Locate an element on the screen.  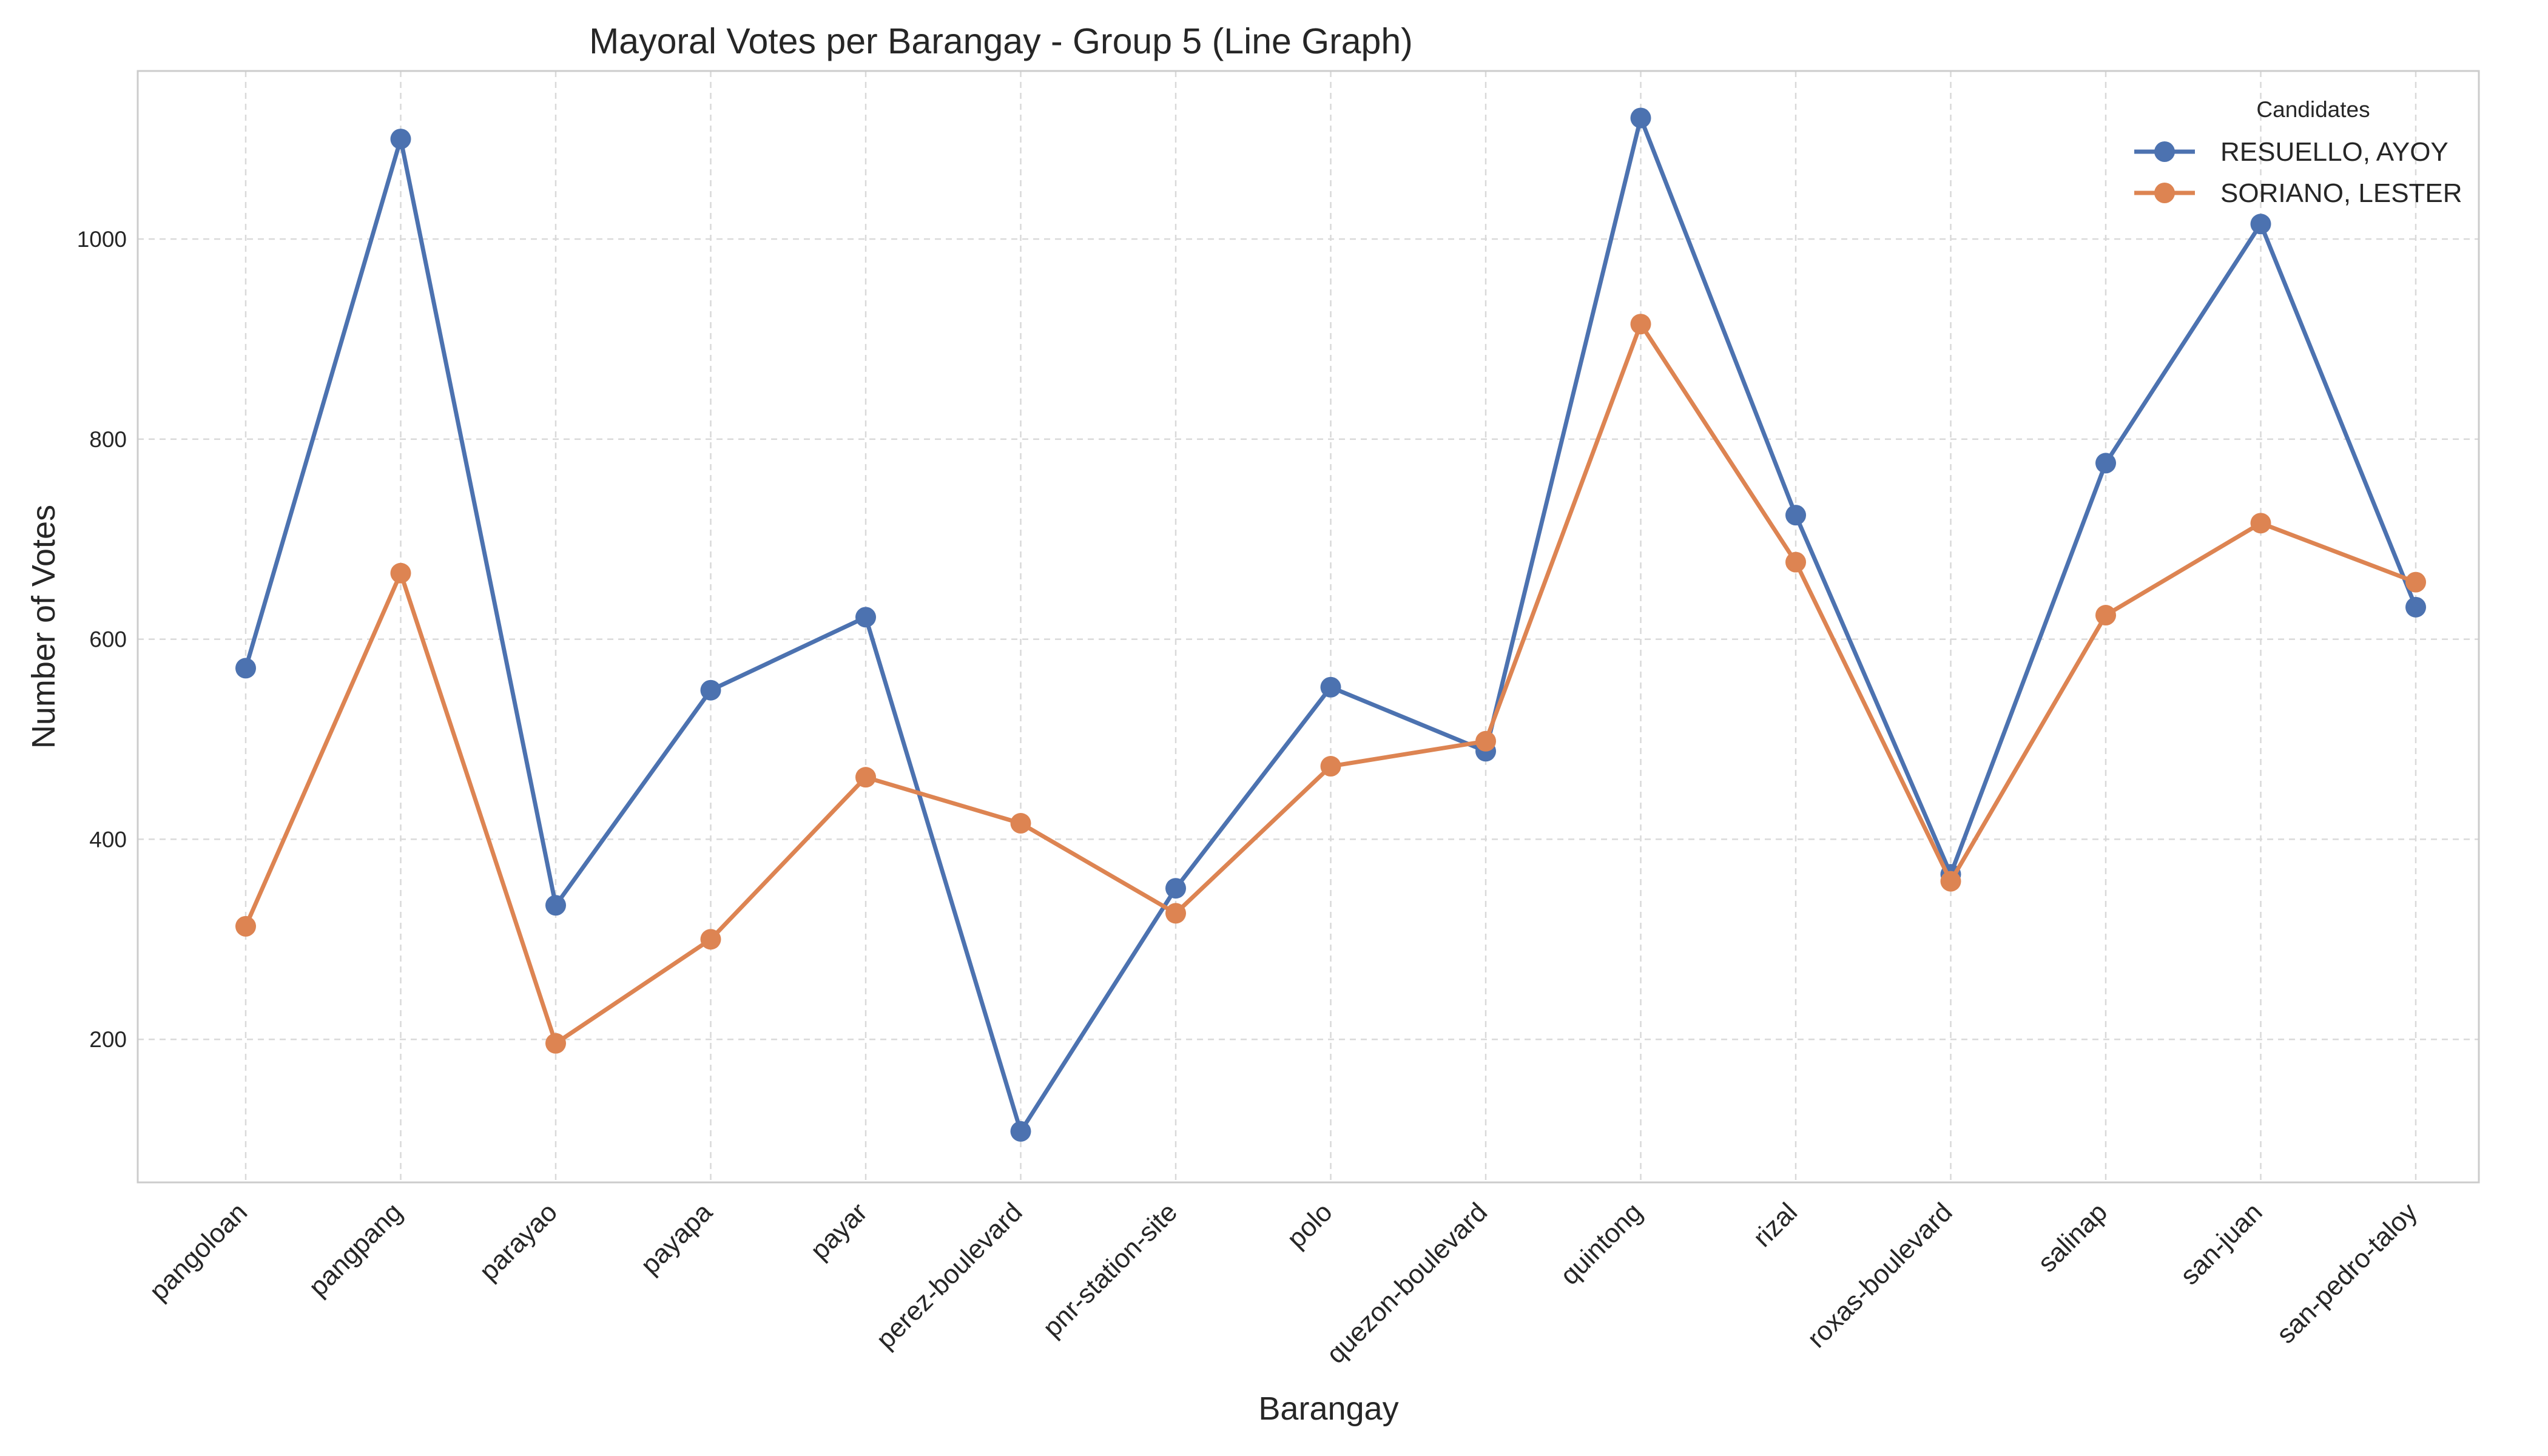
legend-entries: RESUELLO, AYOY SORIANO, LESTER is located at coordinates (2298, 172).